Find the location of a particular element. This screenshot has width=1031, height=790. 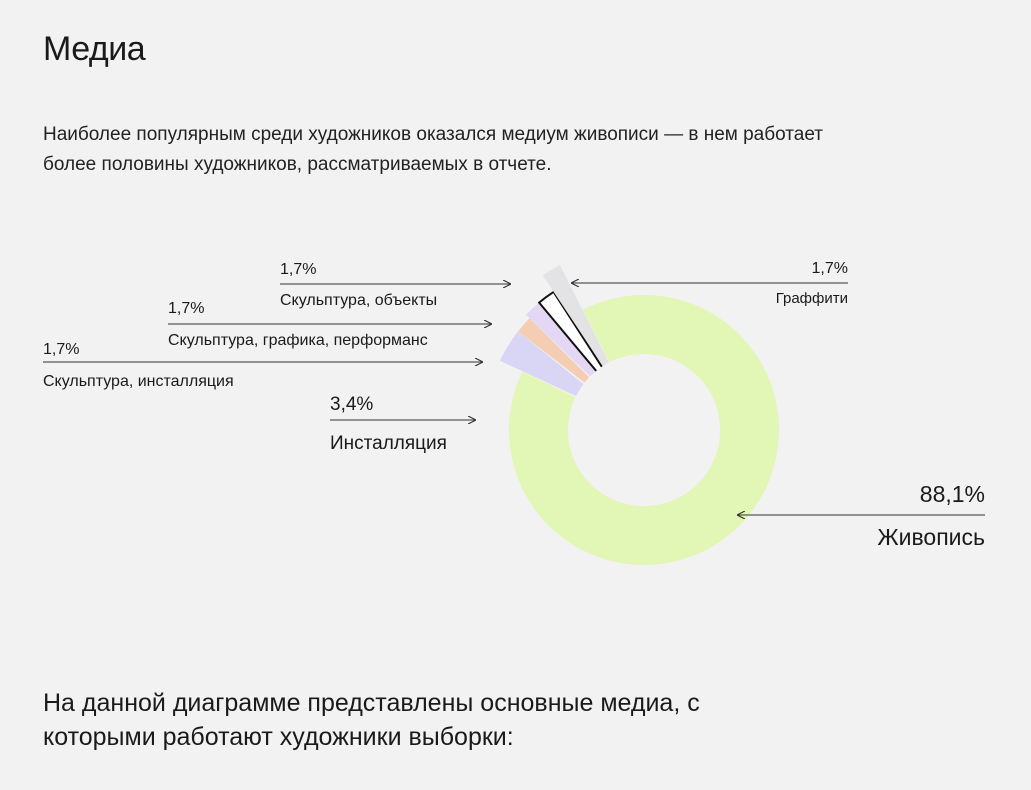

donut-hole is located at coordinates (644, 430).